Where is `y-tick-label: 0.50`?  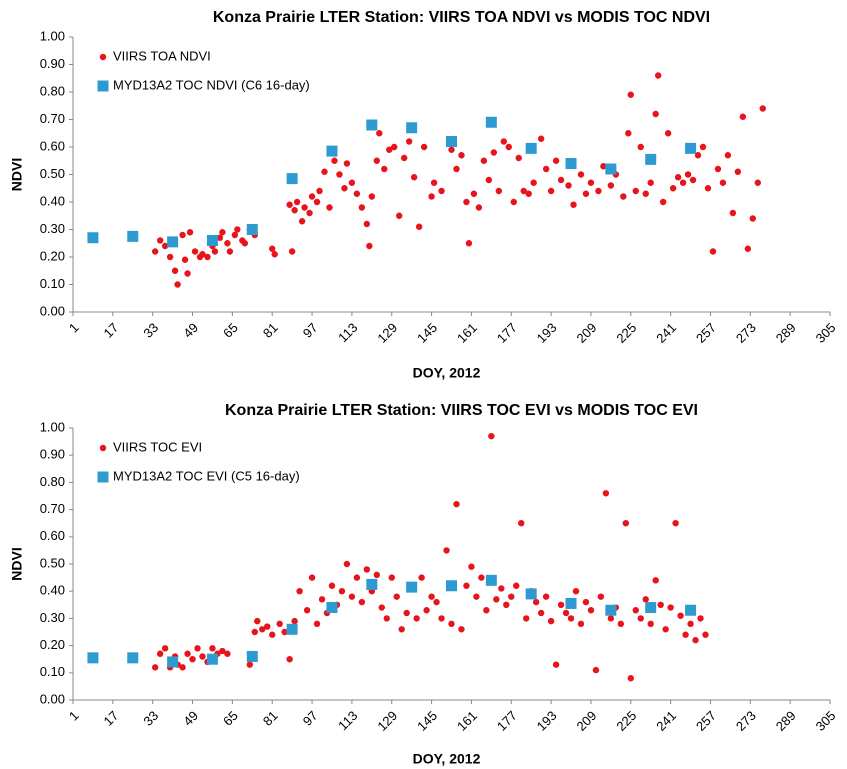
y-tick-label: 0.50 is located at coordinates (52, 562).